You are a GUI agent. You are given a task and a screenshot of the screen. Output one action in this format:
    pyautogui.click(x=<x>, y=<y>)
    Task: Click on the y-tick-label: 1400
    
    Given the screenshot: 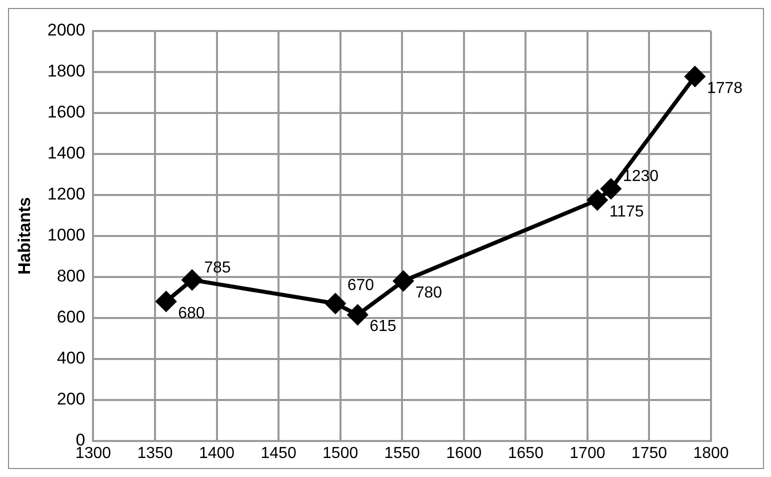 What is the action you would take?
    pyautogui.click(x=66, y=153)
    